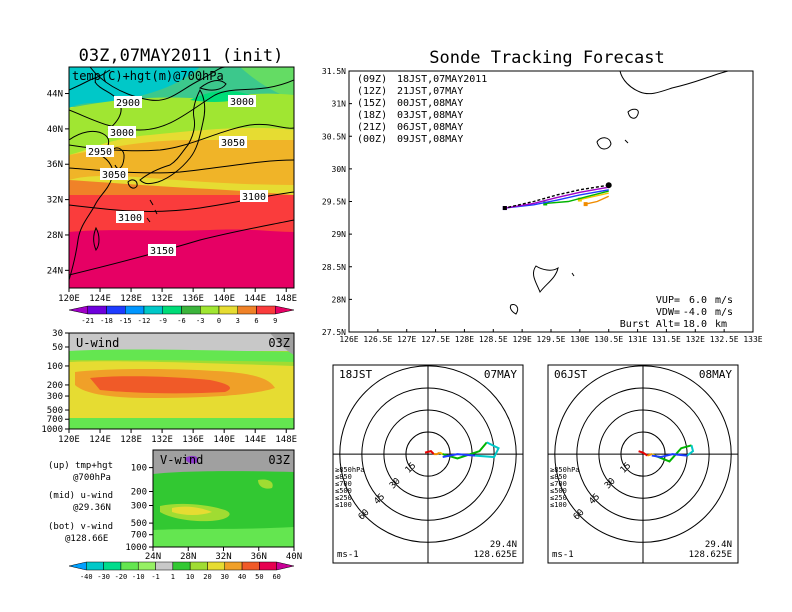 Image resolution: width=792 pixels, height=612 pixels. Describe the element at coordinates (131, 299) in the screenshot. I see `map-x-tick-label: 128E` at that location.